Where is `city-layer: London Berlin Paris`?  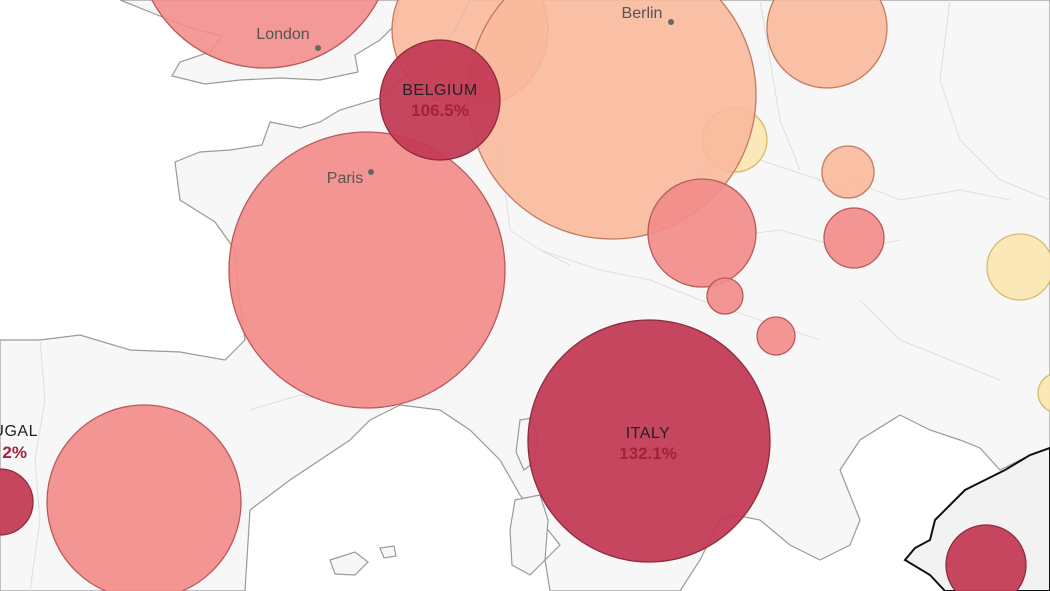 city-layer: London Berlin Paris is located at coordinates (465, 96).